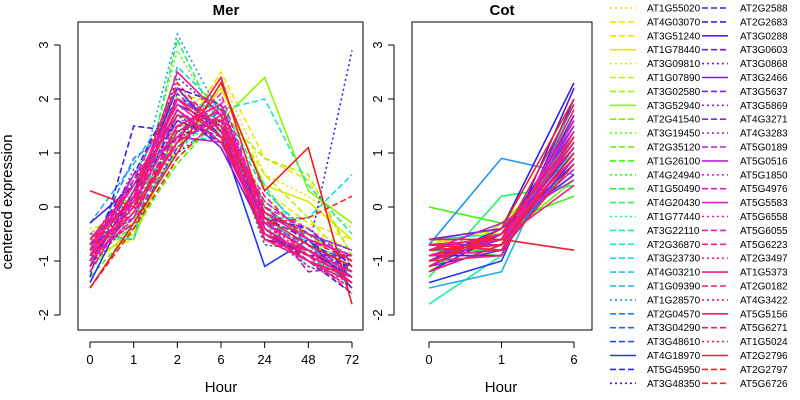 The width and height of the screenshot is (800, 400). What do you see at coordinates (8, 201) in the screenshot?
I see `y-axis-label: centered expression` at bounding box center [8, 201].